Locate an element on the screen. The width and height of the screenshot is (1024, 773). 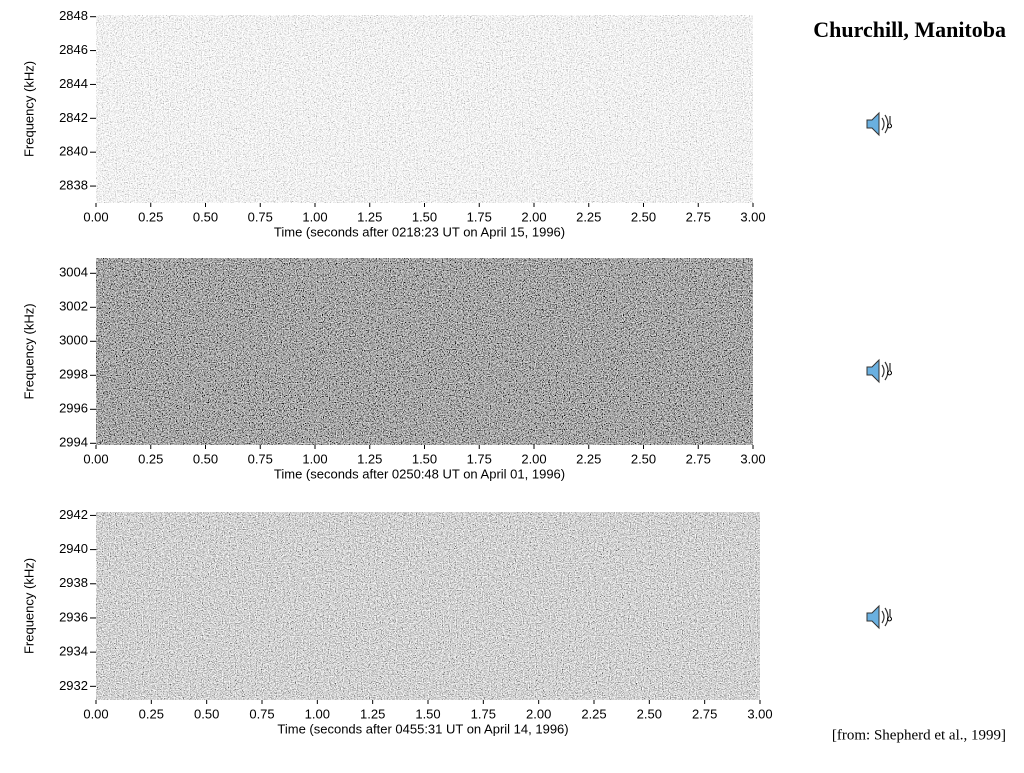
y-tick-label: 2940 is located at coordinates (73, 548).